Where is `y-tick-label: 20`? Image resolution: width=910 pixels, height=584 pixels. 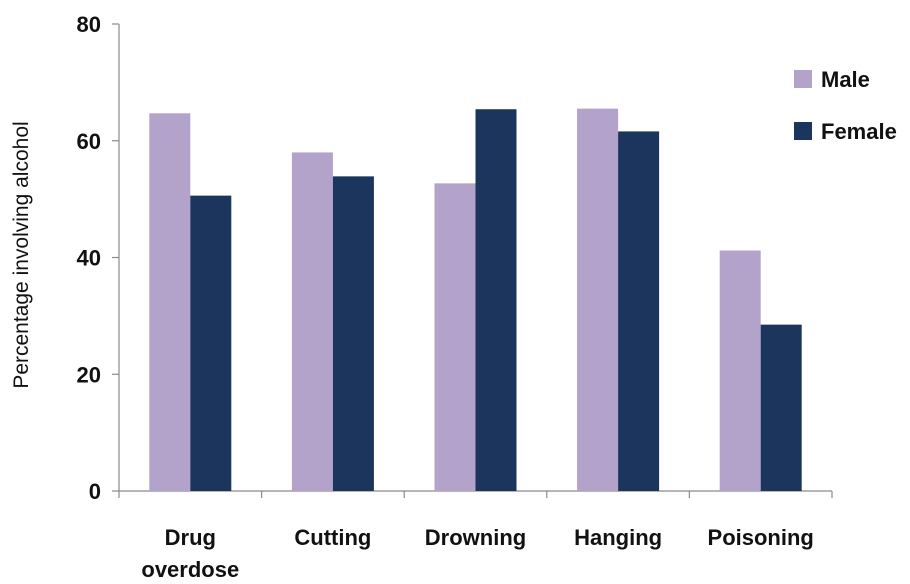
y-tick-label: 20 is located at coordinates (89, 374).